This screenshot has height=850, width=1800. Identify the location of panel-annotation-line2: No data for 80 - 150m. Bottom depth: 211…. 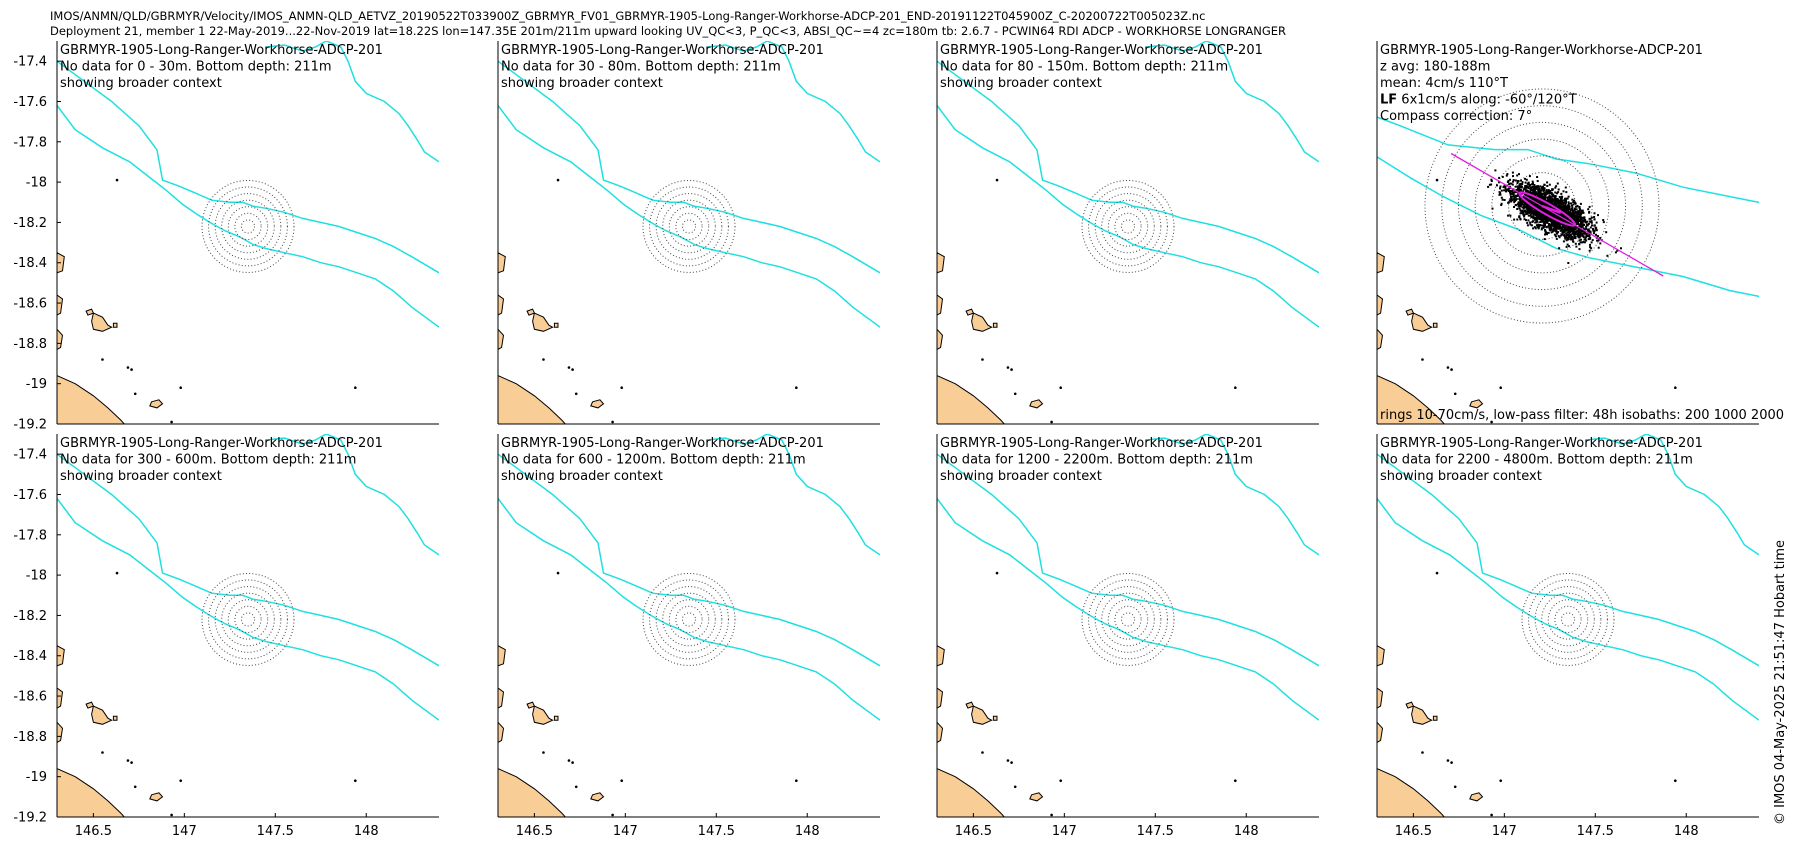
(1084, 67).